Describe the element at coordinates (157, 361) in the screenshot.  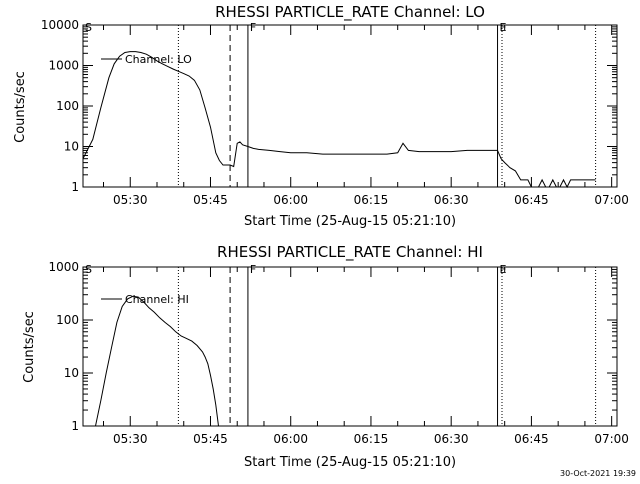
I see `series-line` at that location.